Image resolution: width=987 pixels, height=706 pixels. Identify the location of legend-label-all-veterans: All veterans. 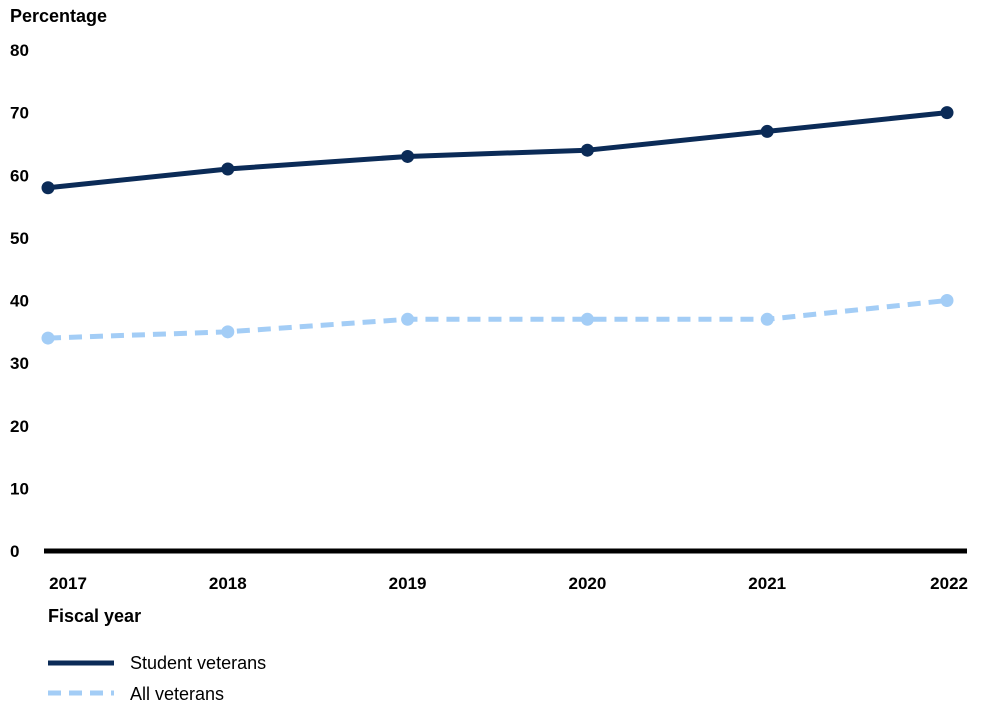
(177, 694).